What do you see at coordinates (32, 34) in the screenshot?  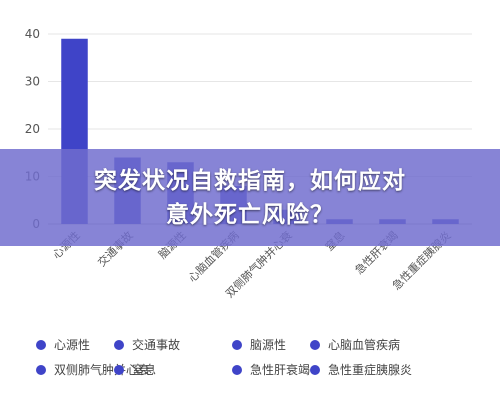 I see `y-tick-label: 40` at bounding box center [32, 34].